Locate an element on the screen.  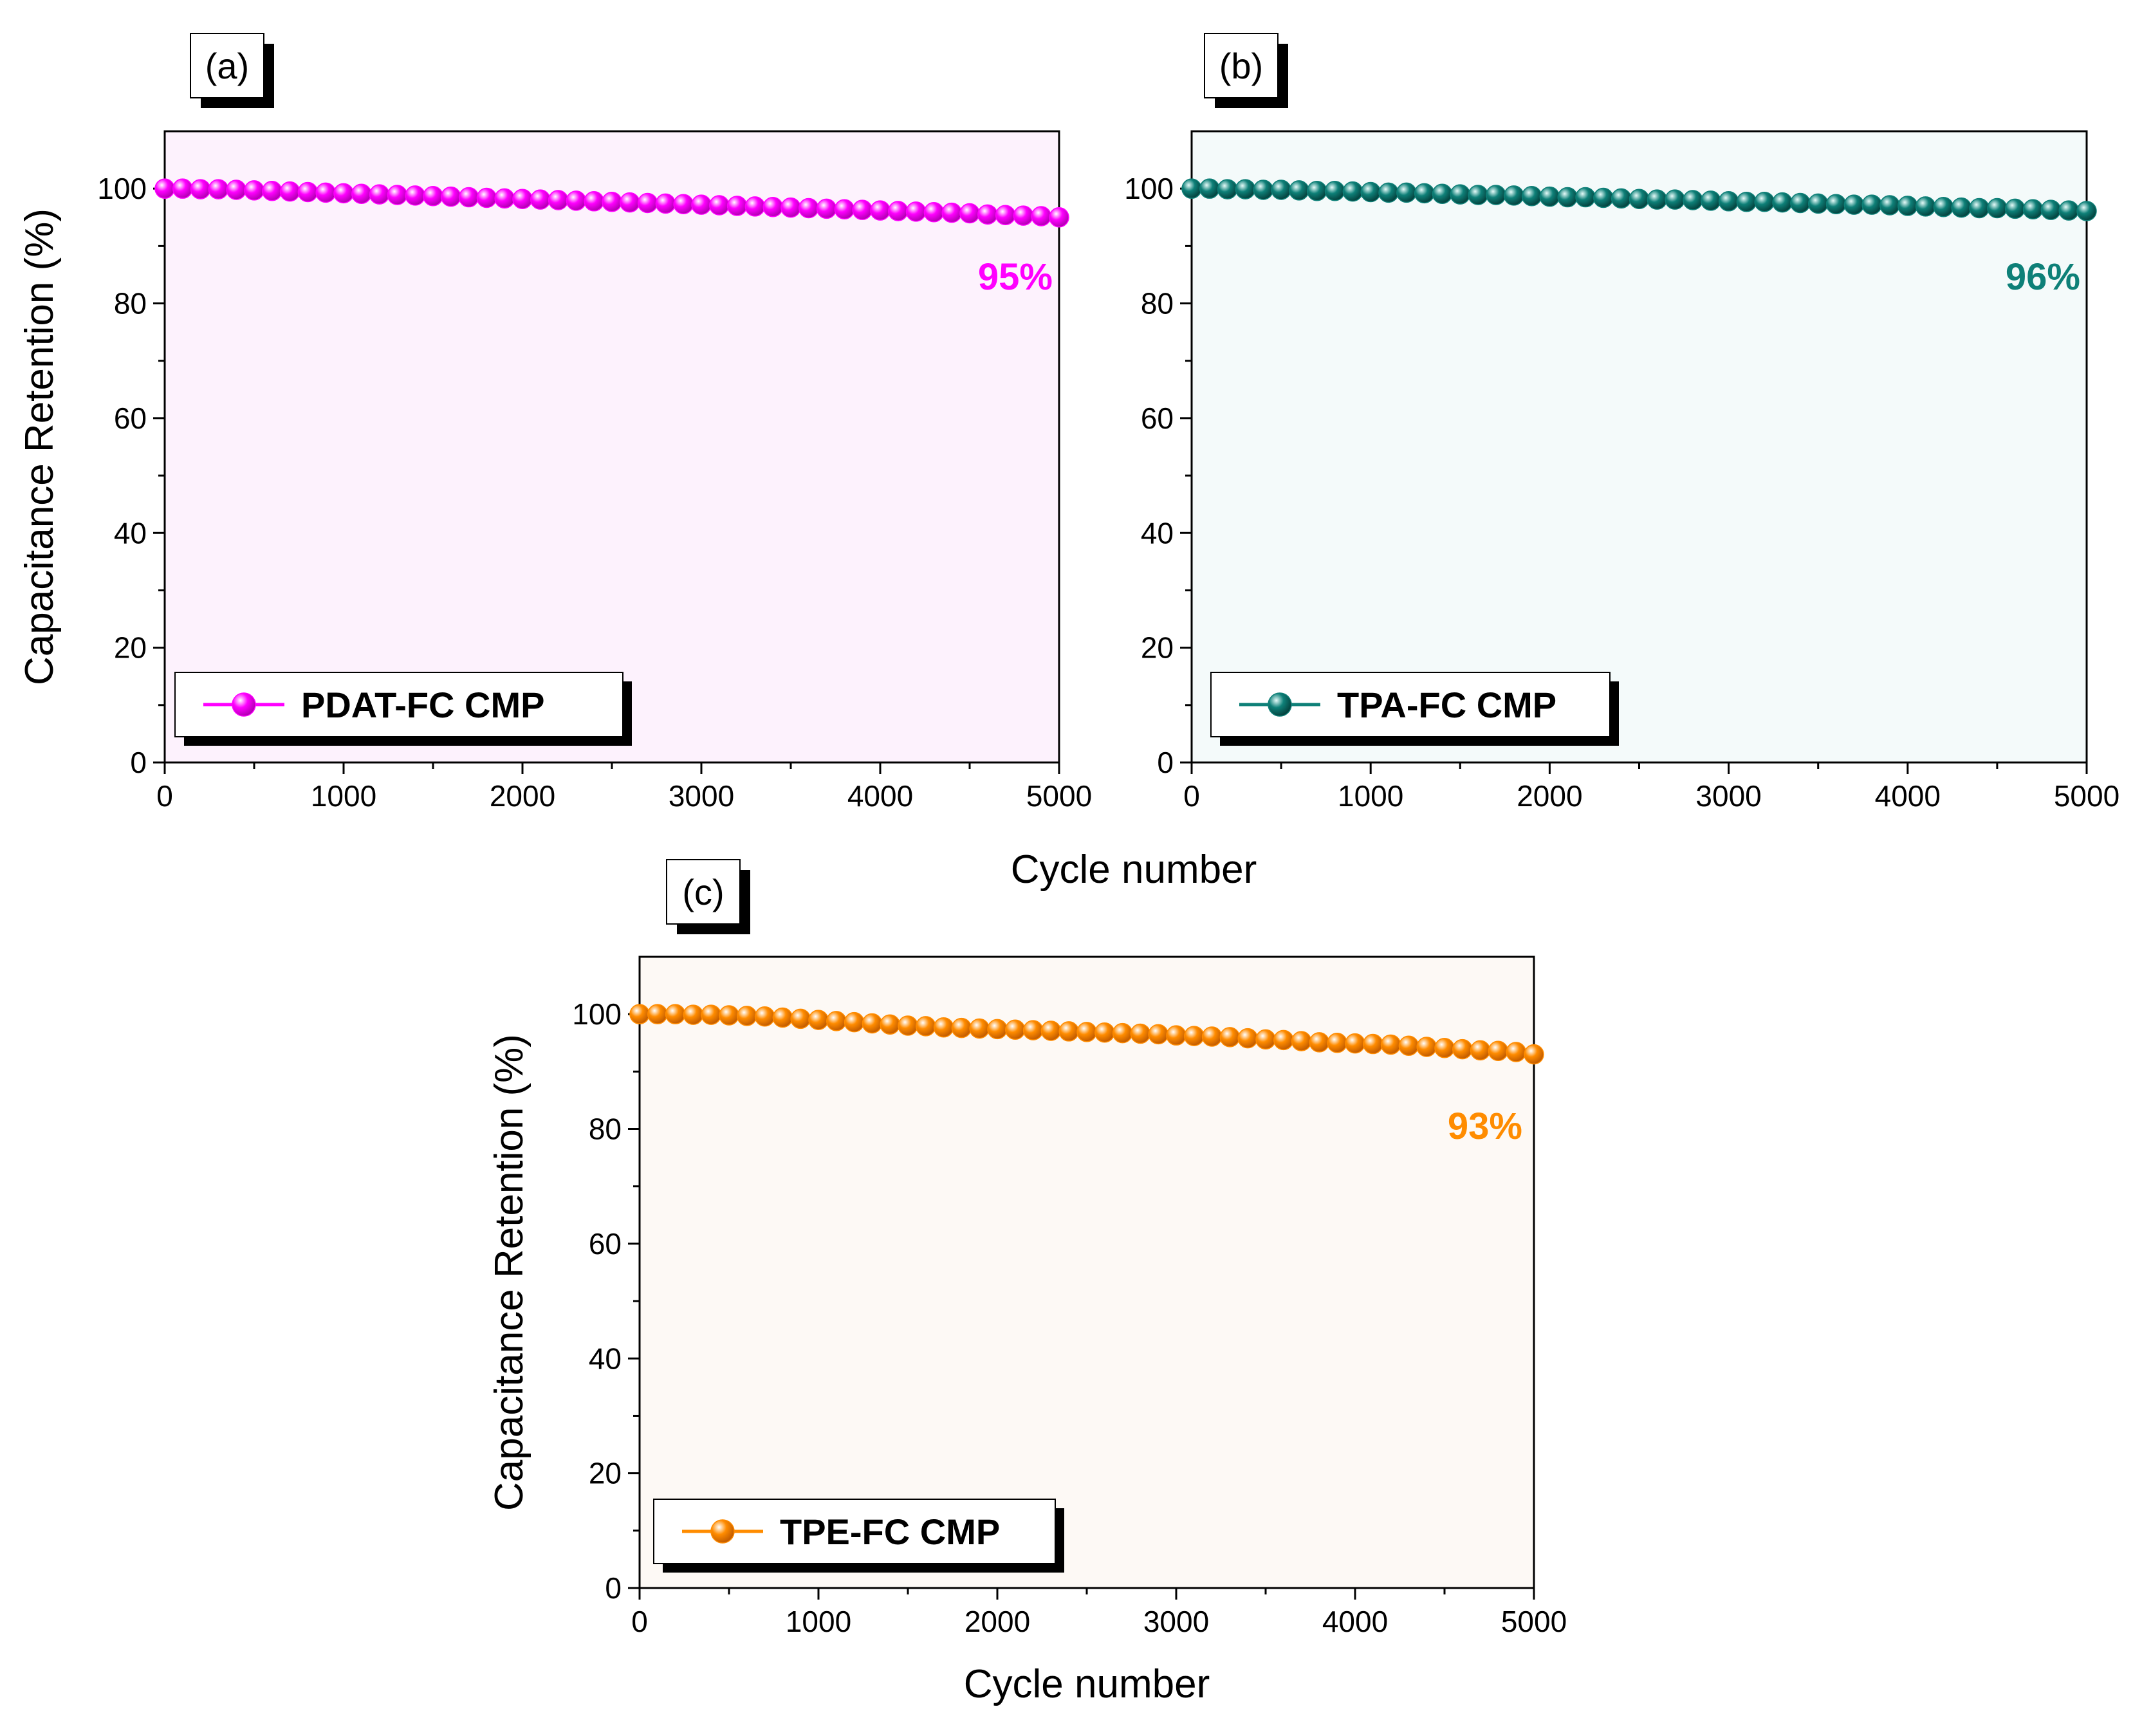
y-tick-label: 80 is located at coordinates (605, 1129).